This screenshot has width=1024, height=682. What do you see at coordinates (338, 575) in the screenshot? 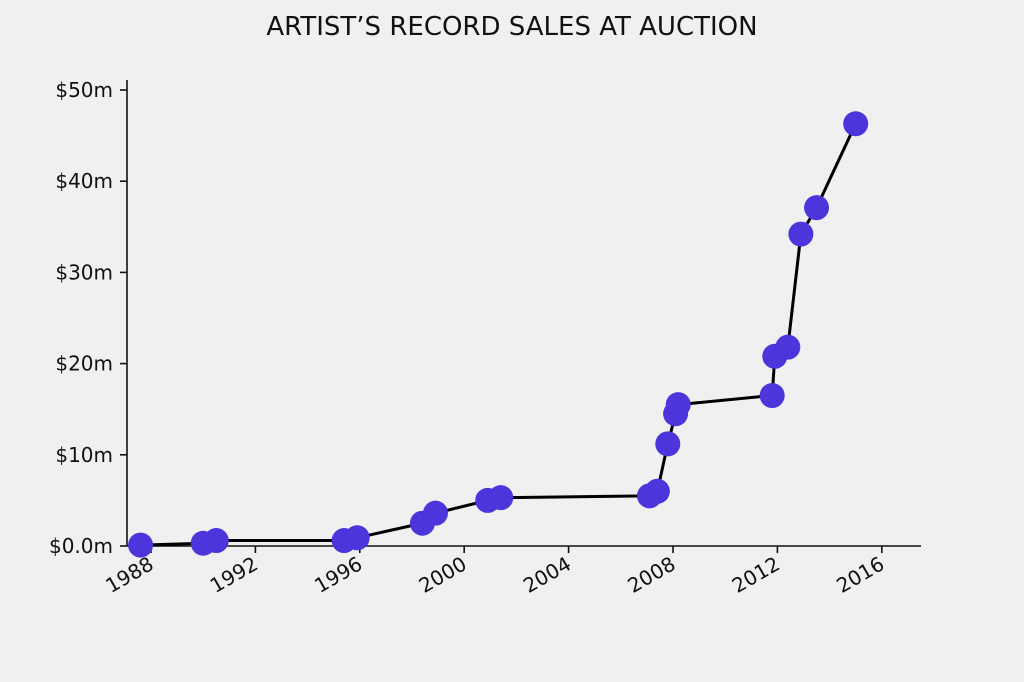
I see `x-tick-label: 1996` at bounding box center [338, 575].